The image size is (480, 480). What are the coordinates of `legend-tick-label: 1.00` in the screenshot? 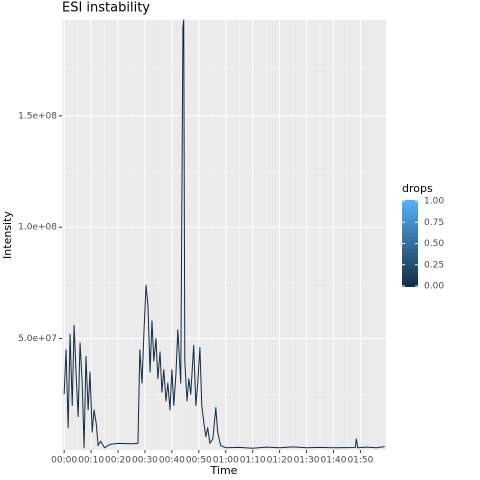 It's located at (434, 202).